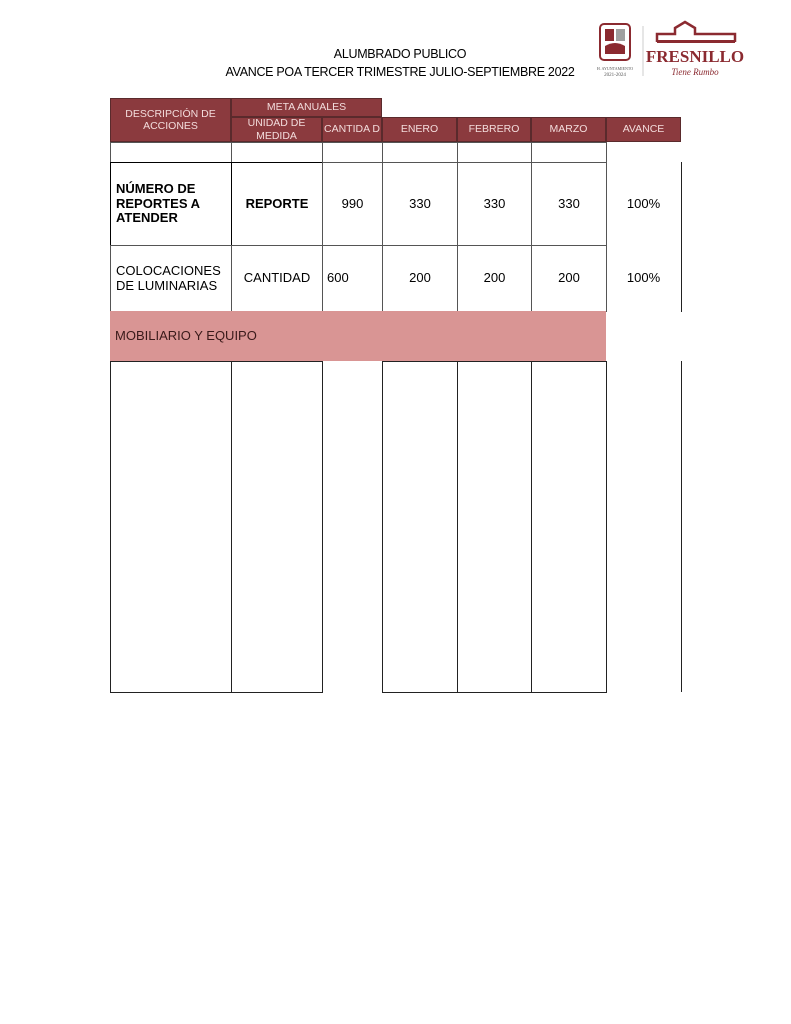 The width and height of the screenshot is (791, 1024). Describe the element at coordinates (568, 129) in the screenshot. I see `header-marzo: MARZO` at that location.